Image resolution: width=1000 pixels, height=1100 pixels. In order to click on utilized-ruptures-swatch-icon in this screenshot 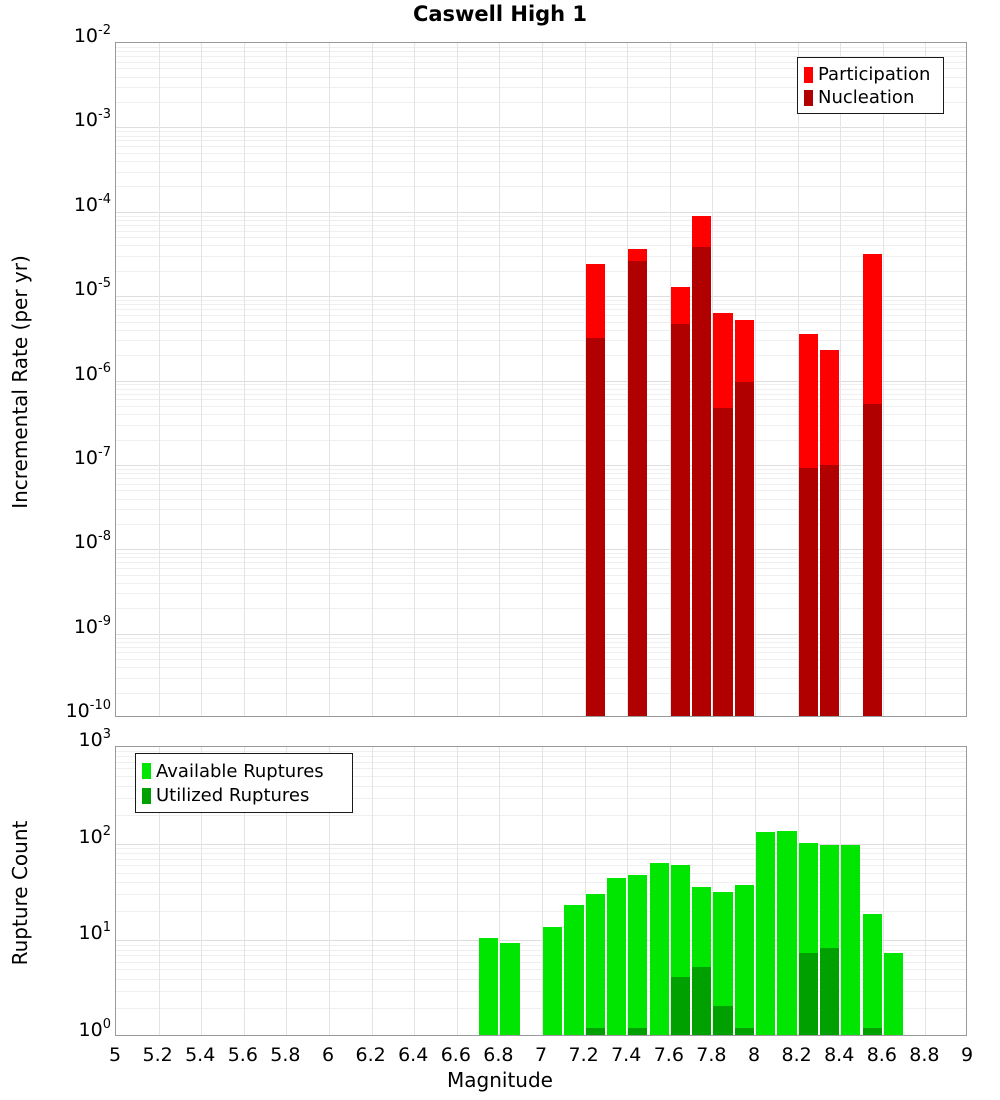, I will do `click(146, 795)`.